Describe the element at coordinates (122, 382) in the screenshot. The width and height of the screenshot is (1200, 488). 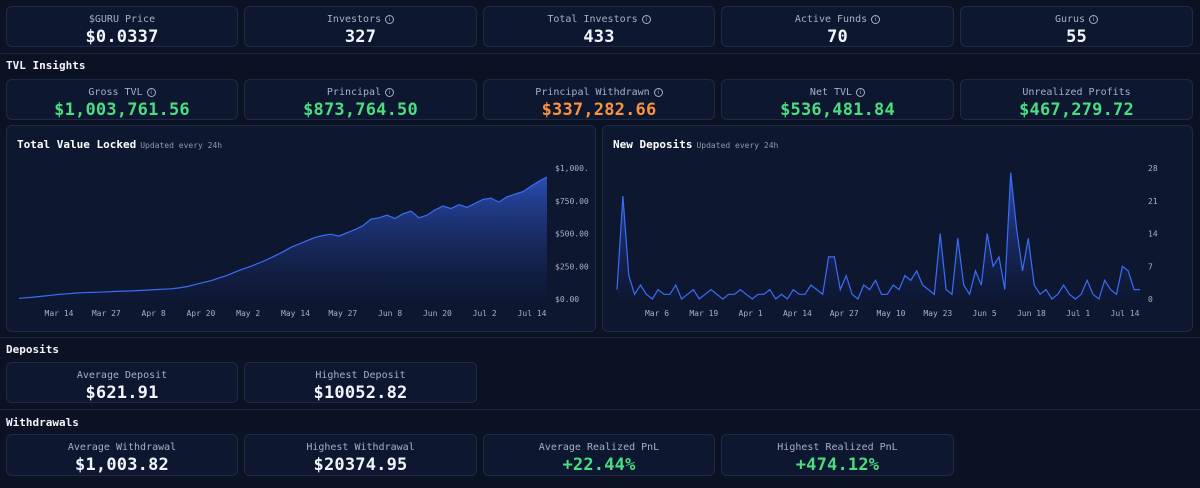
I see `stat-card-average-deposit: Average Deposit $621.91` at that location.